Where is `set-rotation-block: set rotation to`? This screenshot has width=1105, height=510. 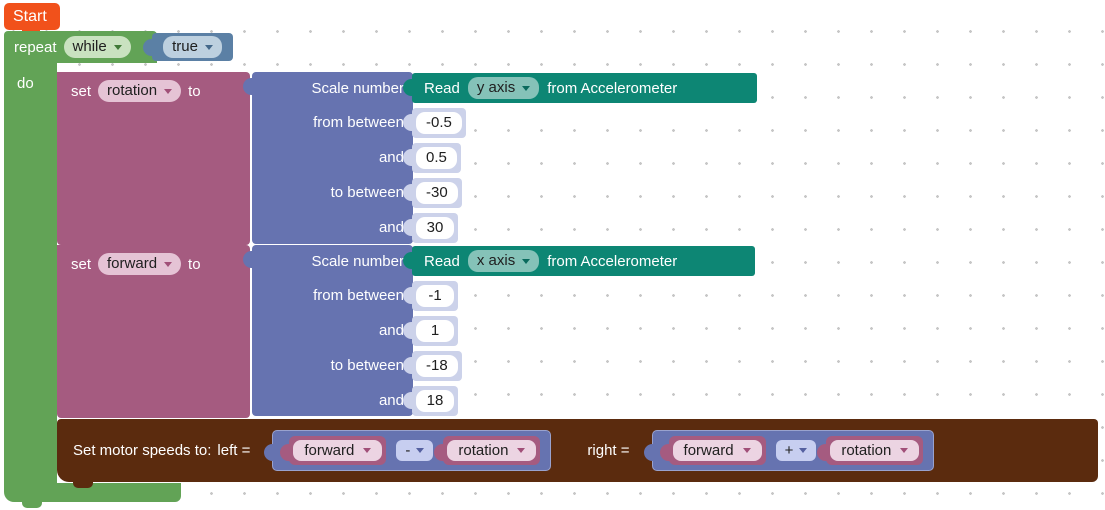
set-rotation-block: set rotation to is located at coordinates (153, 158).